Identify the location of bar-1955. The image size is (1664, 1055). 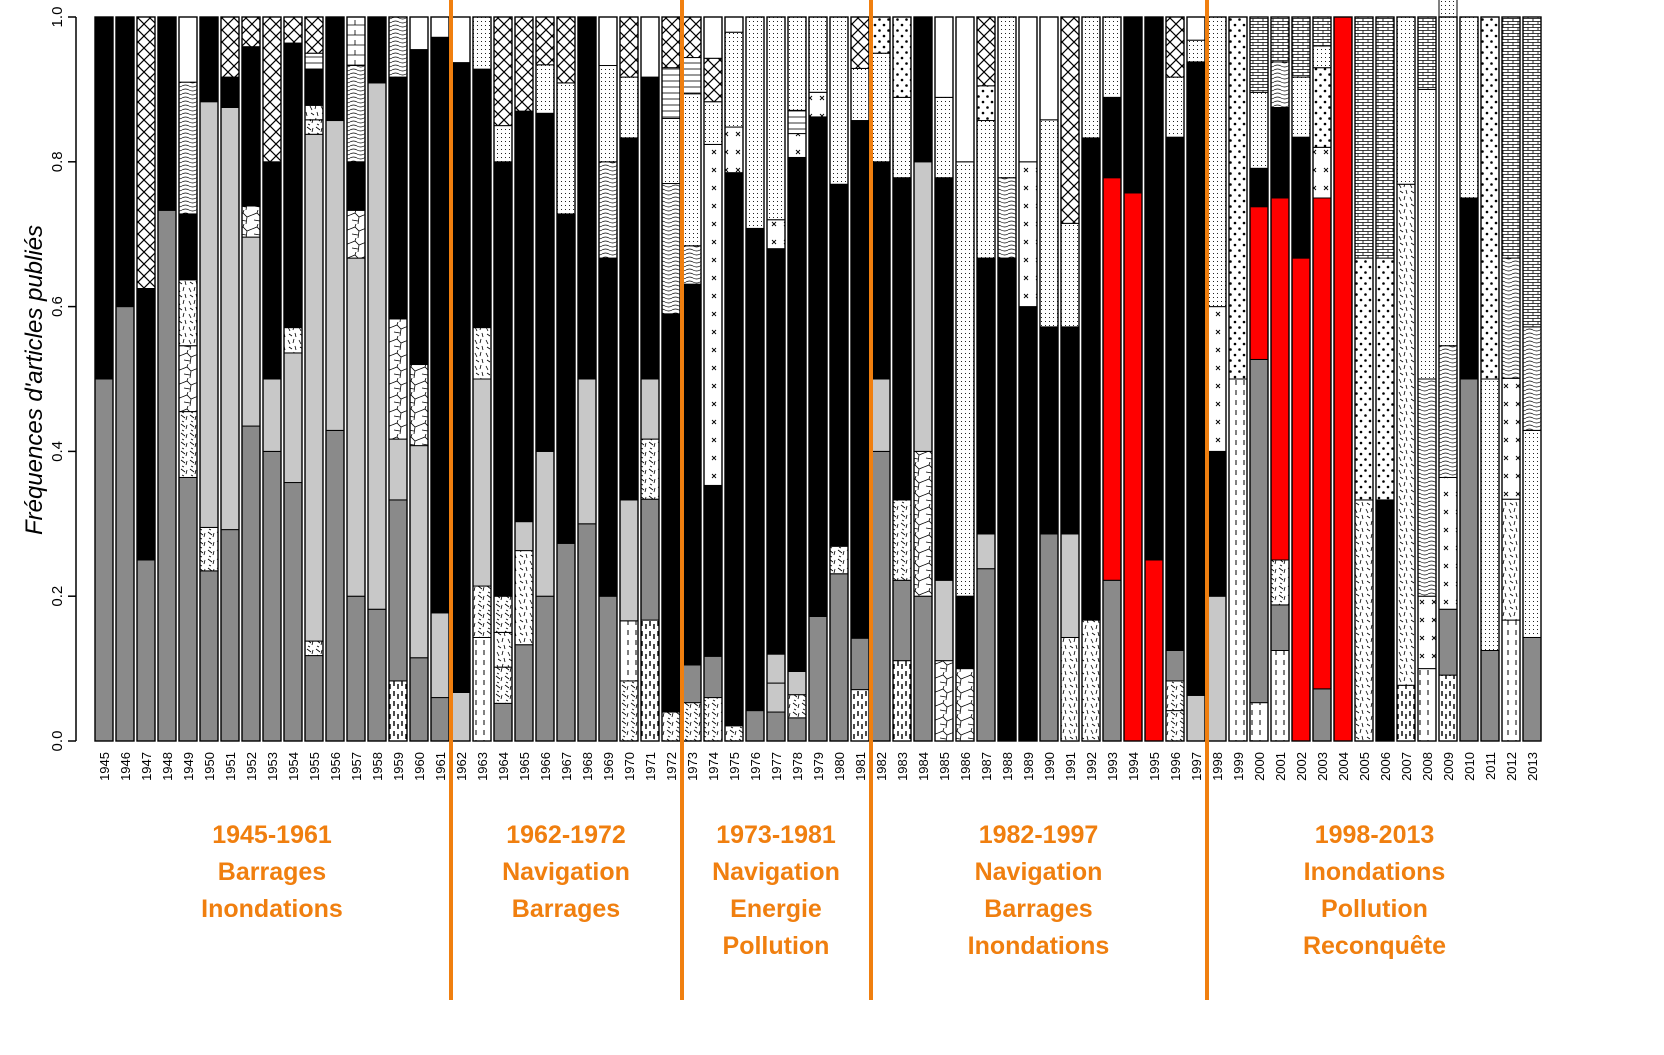
(314, 379).